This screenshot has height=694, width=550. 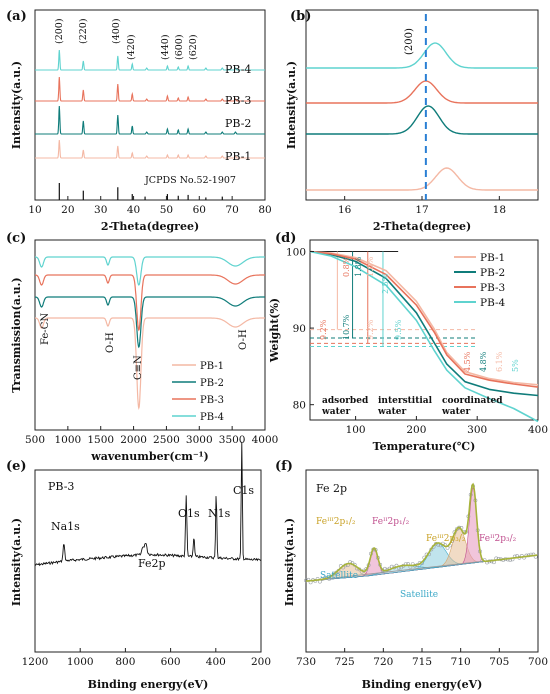 What do you see at coordinates (151, 436) in the screenshot?
I see `panel-c-x-ticks: 500 1000 1500 2000 2500 3000 3500 4000` at bounding box center [151, 436].